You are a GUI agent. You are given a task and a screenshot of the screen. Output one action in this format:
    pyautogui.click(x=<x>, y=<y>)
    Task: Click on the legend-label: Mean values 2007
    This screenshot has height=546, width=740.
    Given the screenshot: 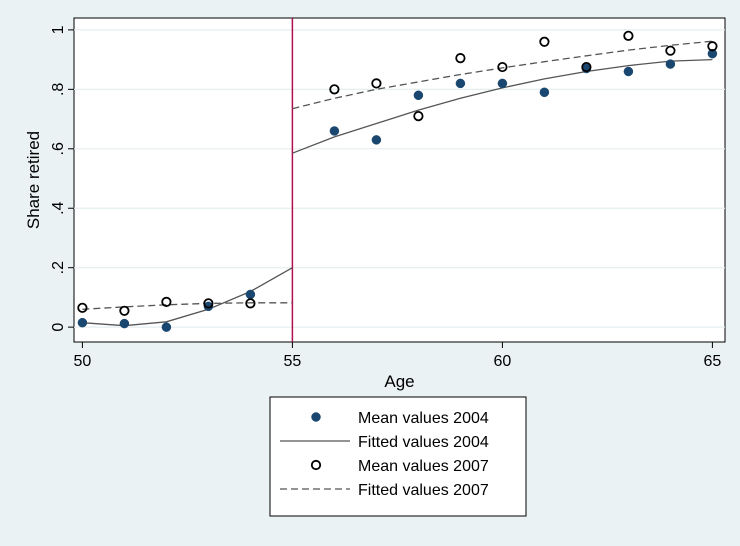 What is the action you would take?
    pyautogui.click(x=423, y=466)
    